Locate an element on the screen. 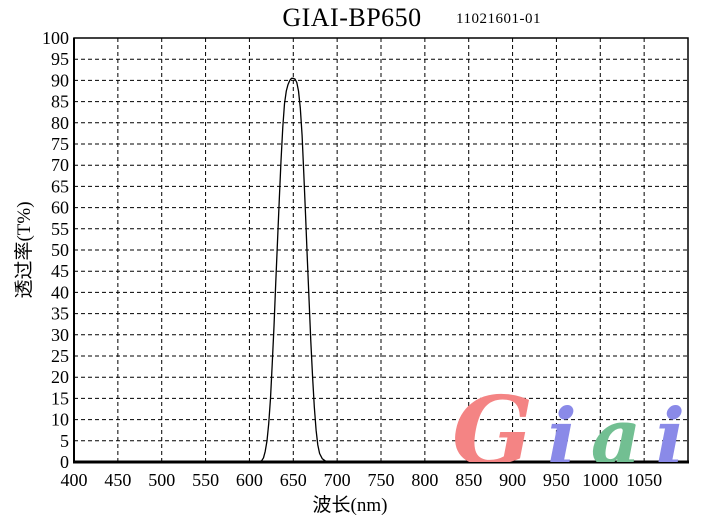 Image resolution: width=715 pixels, height=515 pixels. y-tick-label: 15 is located at coordinates (60, 398).